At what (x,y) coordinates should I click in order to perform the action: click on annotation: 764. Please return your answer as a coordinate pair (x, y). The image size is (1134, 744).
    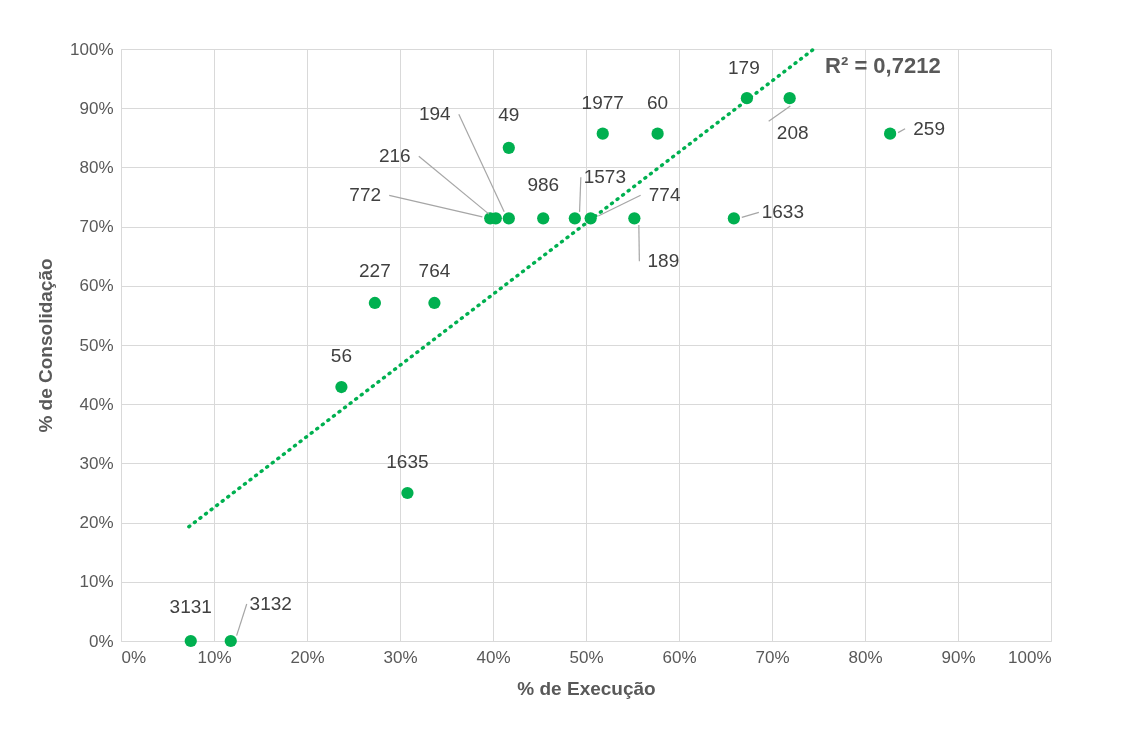
    Looking at the image, I should click on (434, 270).